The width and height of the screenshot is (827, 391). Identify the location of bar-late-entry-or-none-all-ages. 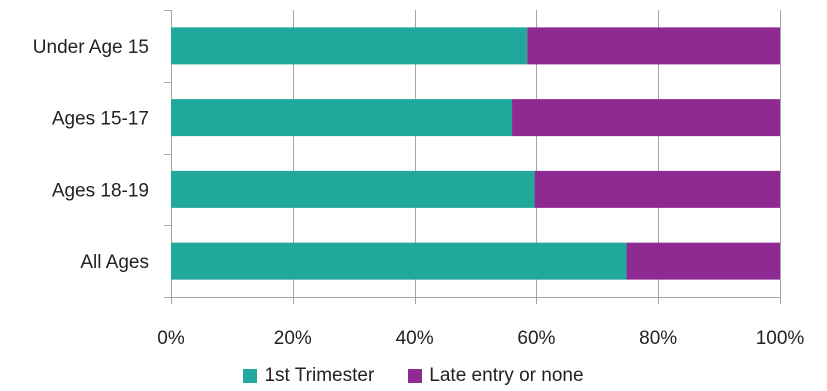
(703, 261).